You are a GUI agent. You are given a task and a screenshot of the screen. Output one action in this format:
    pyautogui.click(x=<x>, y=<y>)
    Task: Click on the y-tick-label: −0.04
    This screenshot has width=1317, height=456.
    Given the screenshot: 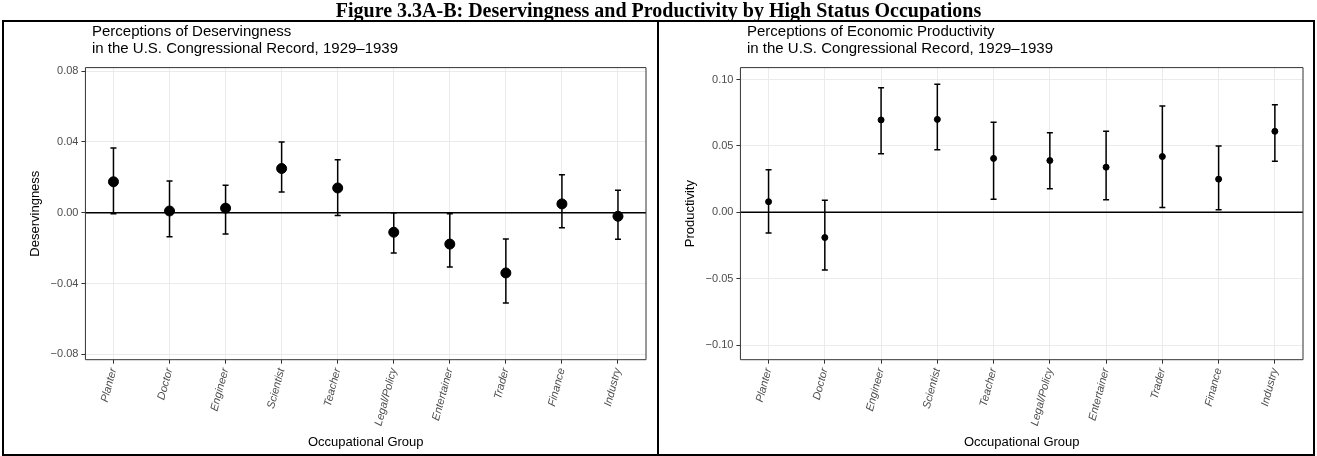 What is the action you would take?
    pyautogui.click(x=64, y=282)
    